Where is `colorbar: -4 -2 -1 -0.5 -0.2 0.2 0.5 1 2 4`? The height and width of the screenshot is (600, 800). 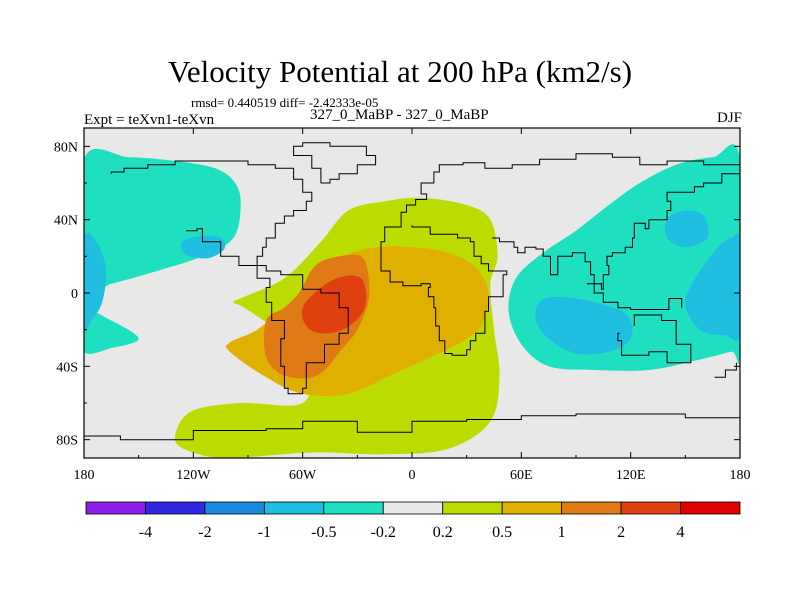 colorbar: -4 -2 -1 -0.5 -0.2 0.2 0.5 1 2 4 is located at coordinates (413, 521).